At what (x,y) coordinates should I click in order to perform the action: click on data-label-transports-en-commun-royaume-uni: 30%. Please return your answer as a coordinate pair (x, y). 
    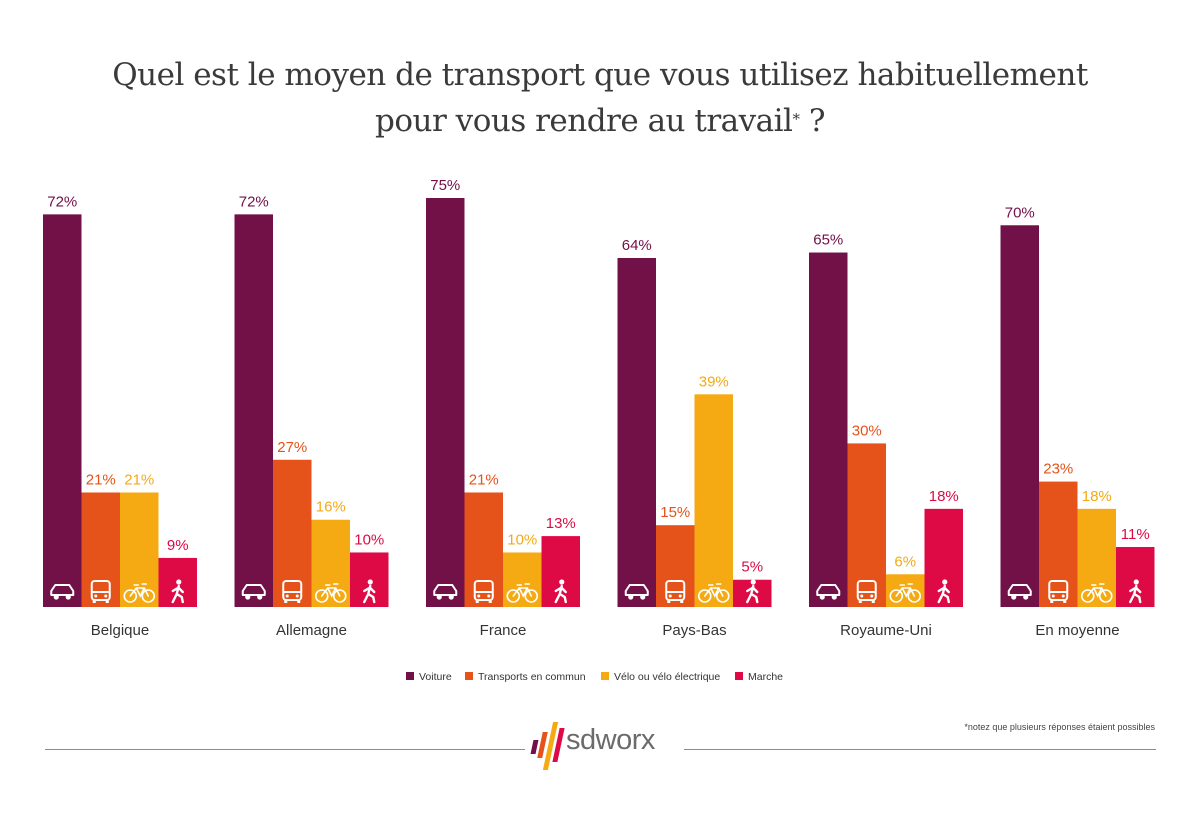
    Looking at the image, I should click on (867, 430).